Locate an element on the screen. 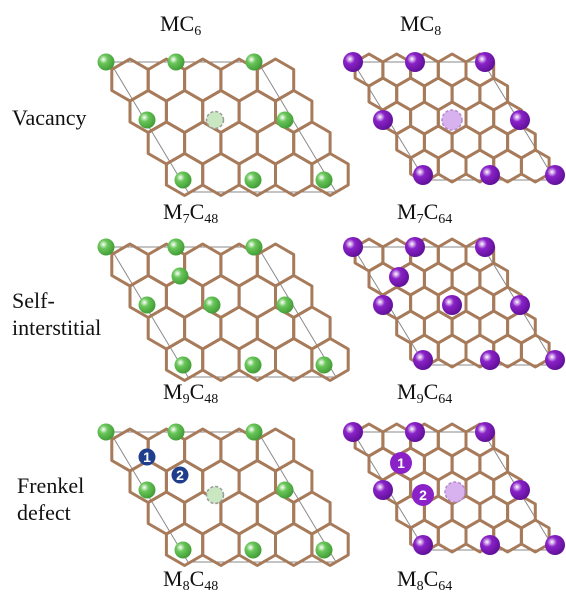 The width and height of the screenshot is (566, 594). panel-frenkel-mc6: 12 is located at coordinates (223, 495).